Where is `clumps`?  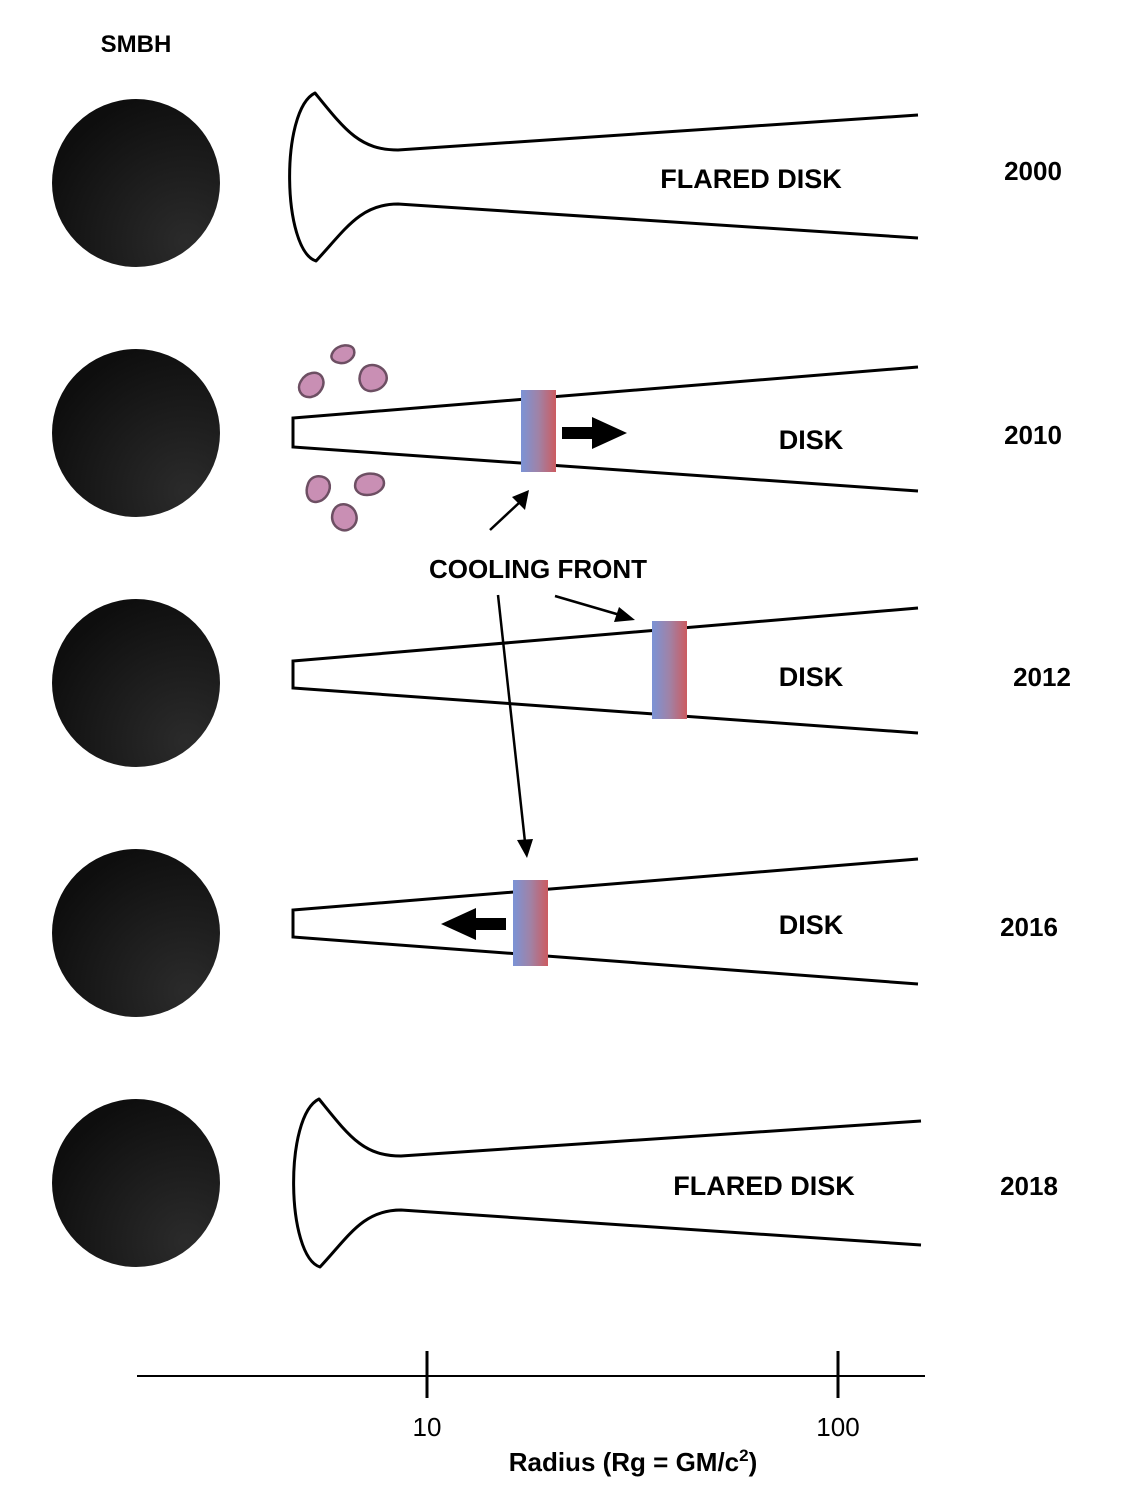 clumps is located at coordinates (342, 438).